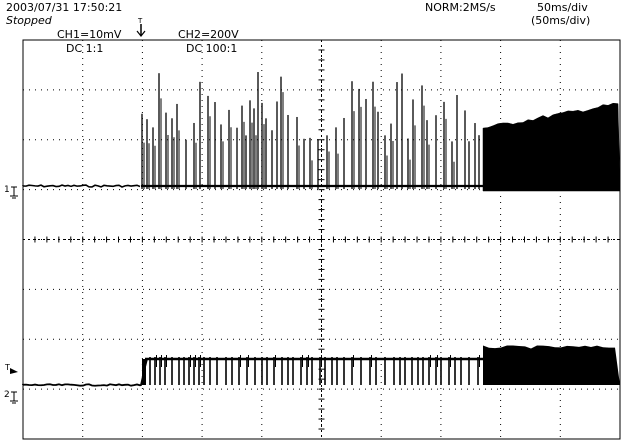 The image size is (621, 440). I want to click on ch1-marker-label: 1, so click(7, 190).